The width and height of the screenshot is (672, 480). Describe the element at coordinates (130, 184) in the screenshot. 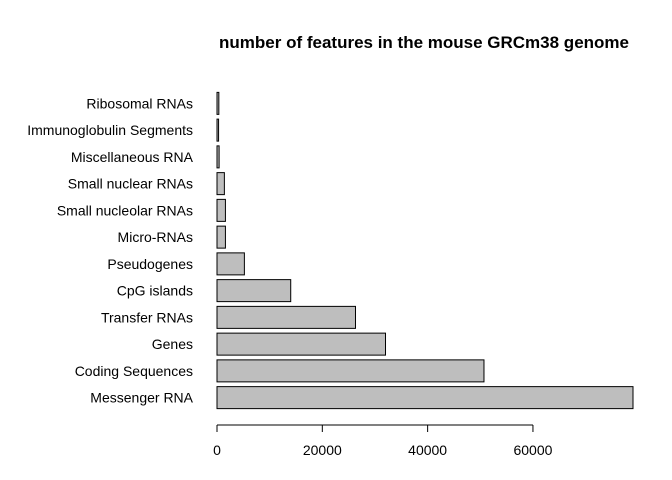

I see `category-label: Small nuclear RNAs` at that location.